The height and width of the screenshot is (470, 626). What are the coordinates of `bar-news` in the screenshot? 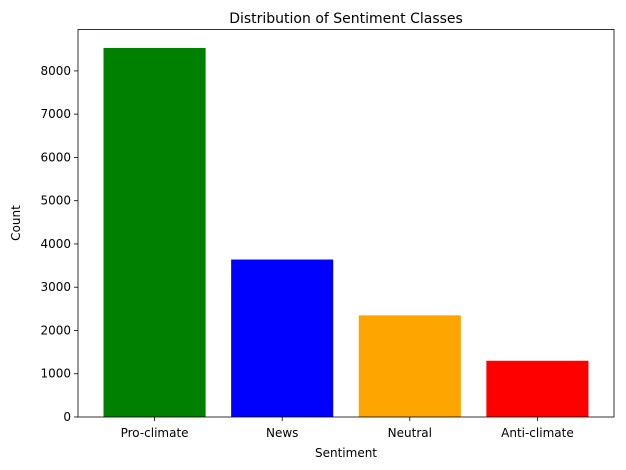 It's located at (282, 338).